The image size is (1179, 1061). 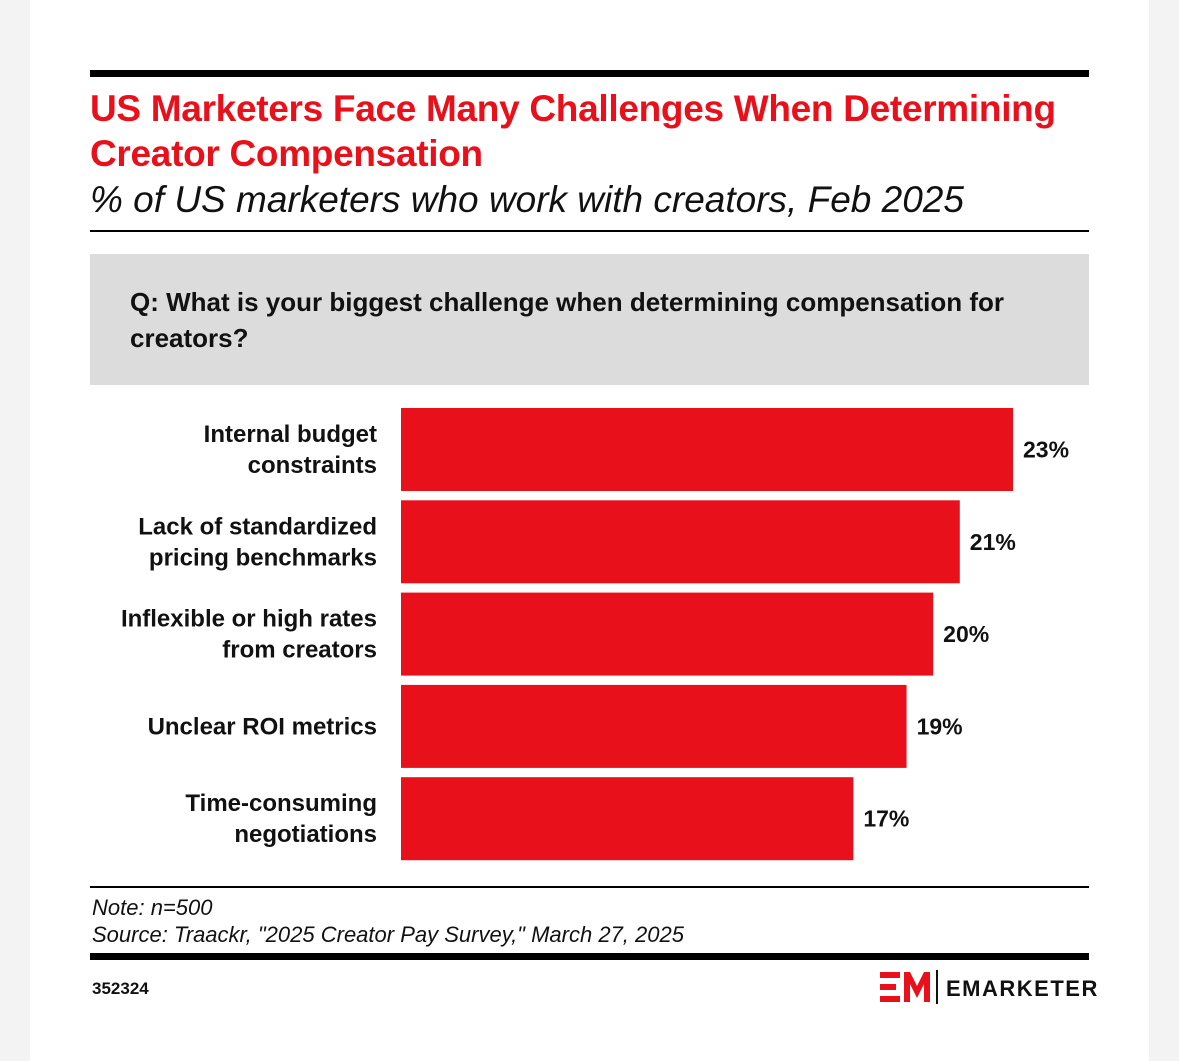 I want to click on category-label: Lack of standardized pricing benchmarks, so click(x=257, y=542).